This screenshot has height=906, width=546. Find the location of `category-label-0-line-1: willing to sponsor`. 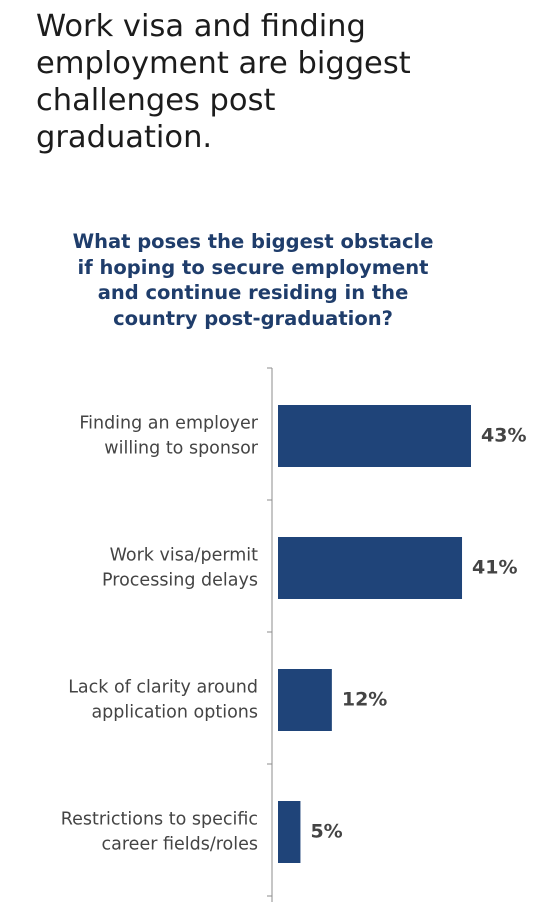

category-label-0-line-1: willing to sponsor is located at coordinates (181, 449).